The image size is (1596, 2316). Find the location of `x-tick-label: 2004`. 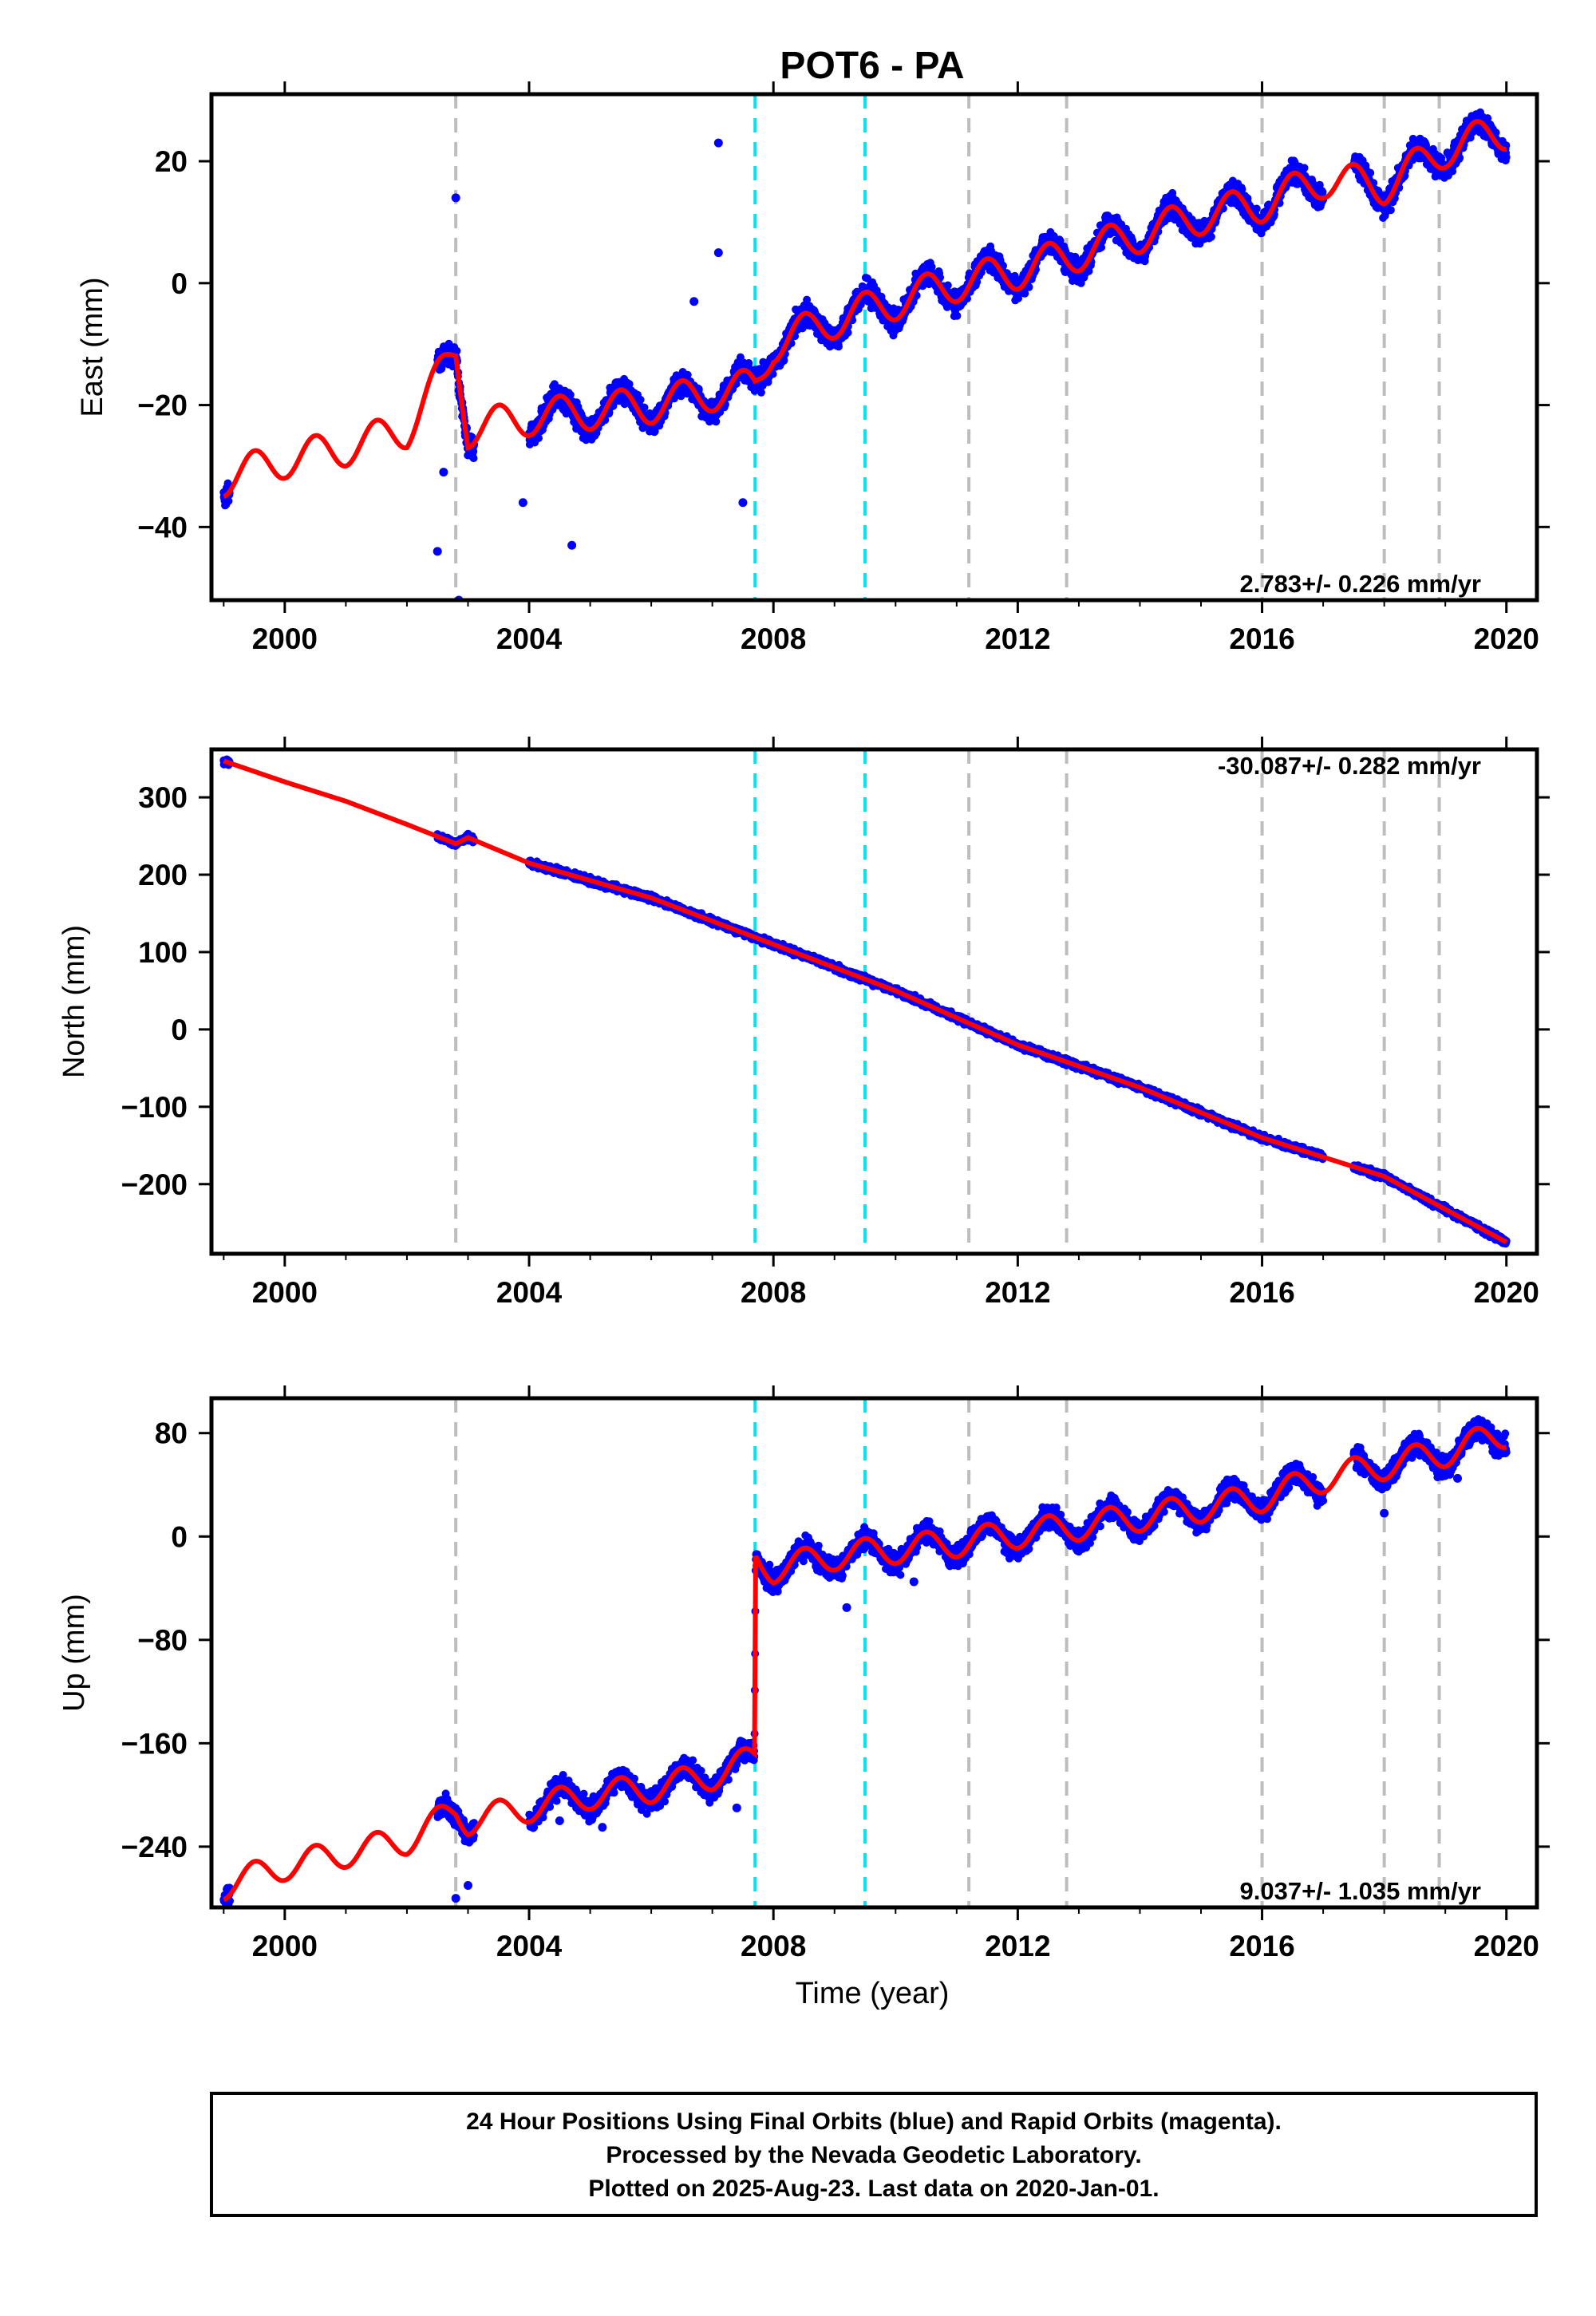

x-tick-label: 2004 is located at coordinates (529, 638).